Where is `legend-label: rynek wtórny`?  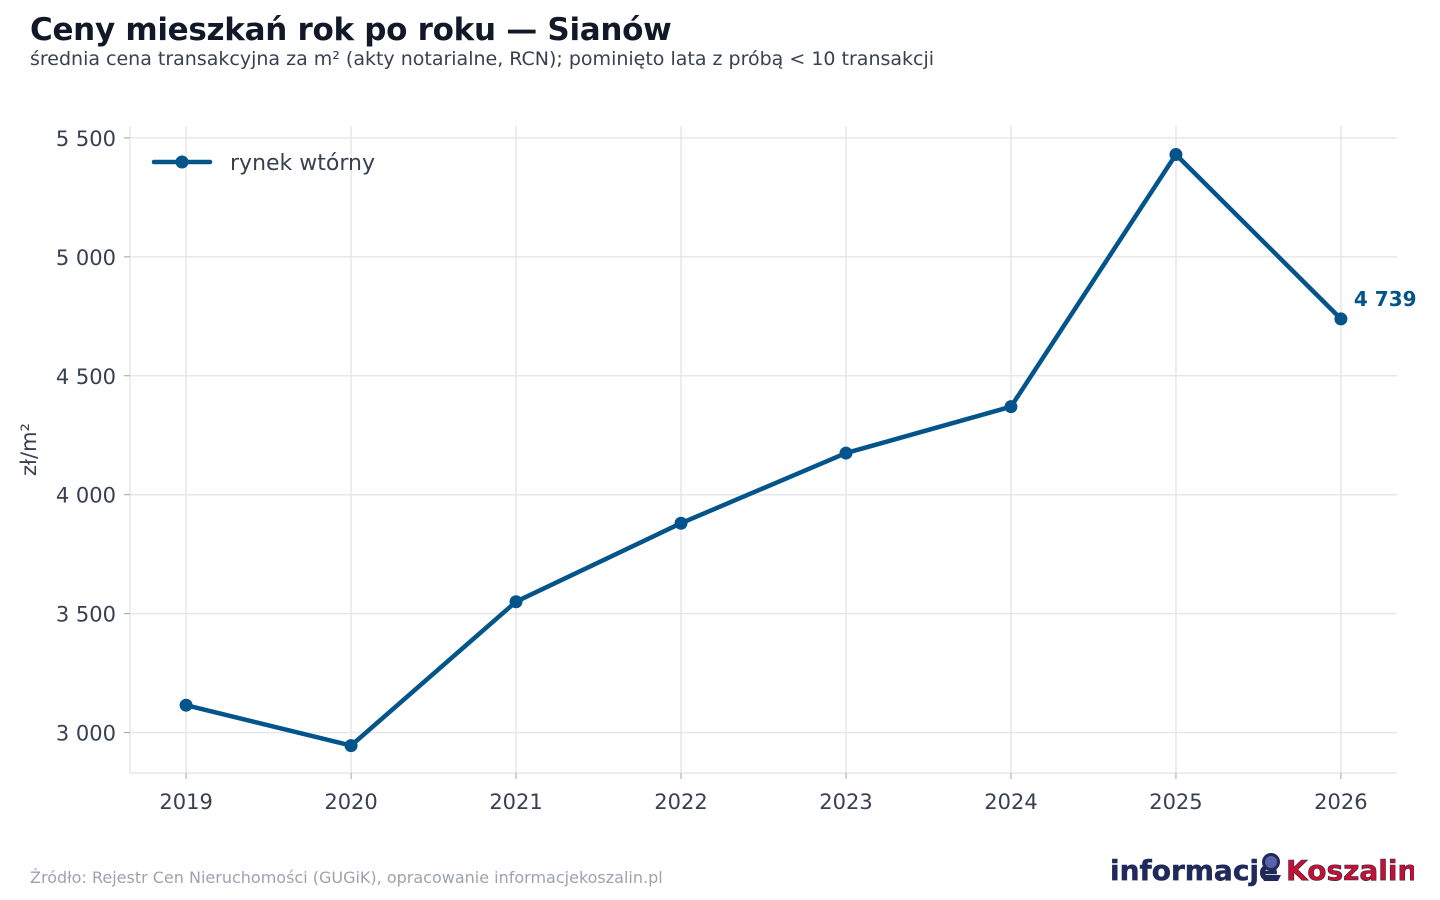 legend-label: rynek wtórny is located at coordinates (302, 163).